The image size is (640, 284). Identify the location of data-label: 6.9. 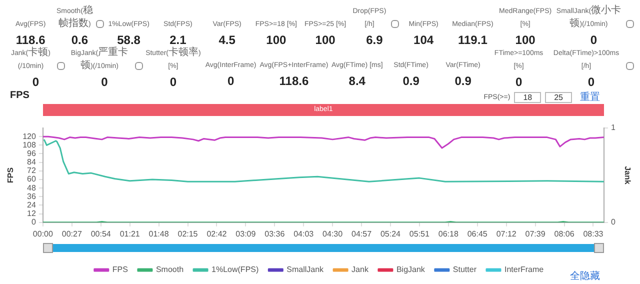
(374, 40).